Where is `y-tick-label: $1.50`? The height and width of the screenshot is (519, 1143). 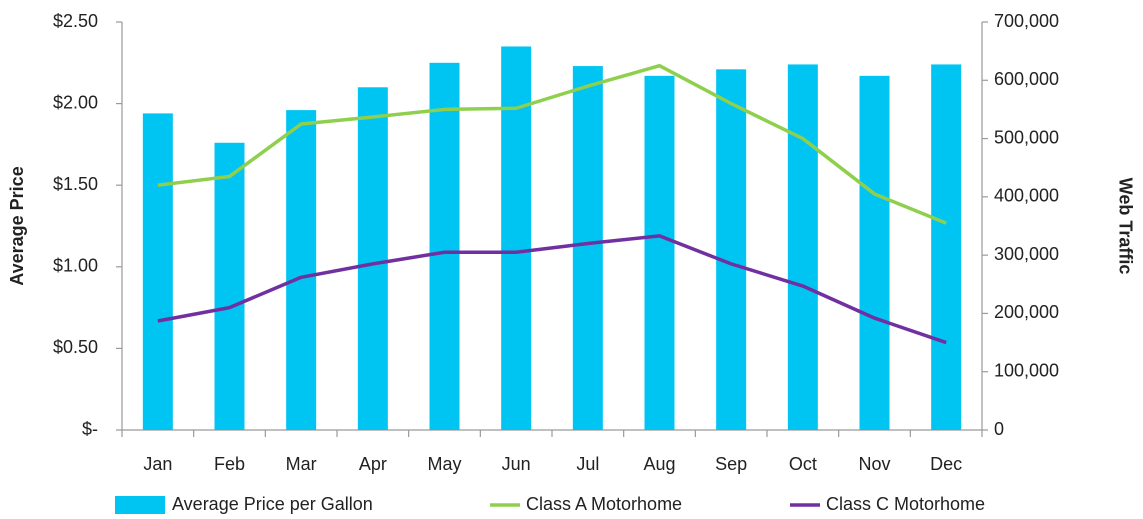
y-tick-label: $1.50 is located at coordinates (75, 184).